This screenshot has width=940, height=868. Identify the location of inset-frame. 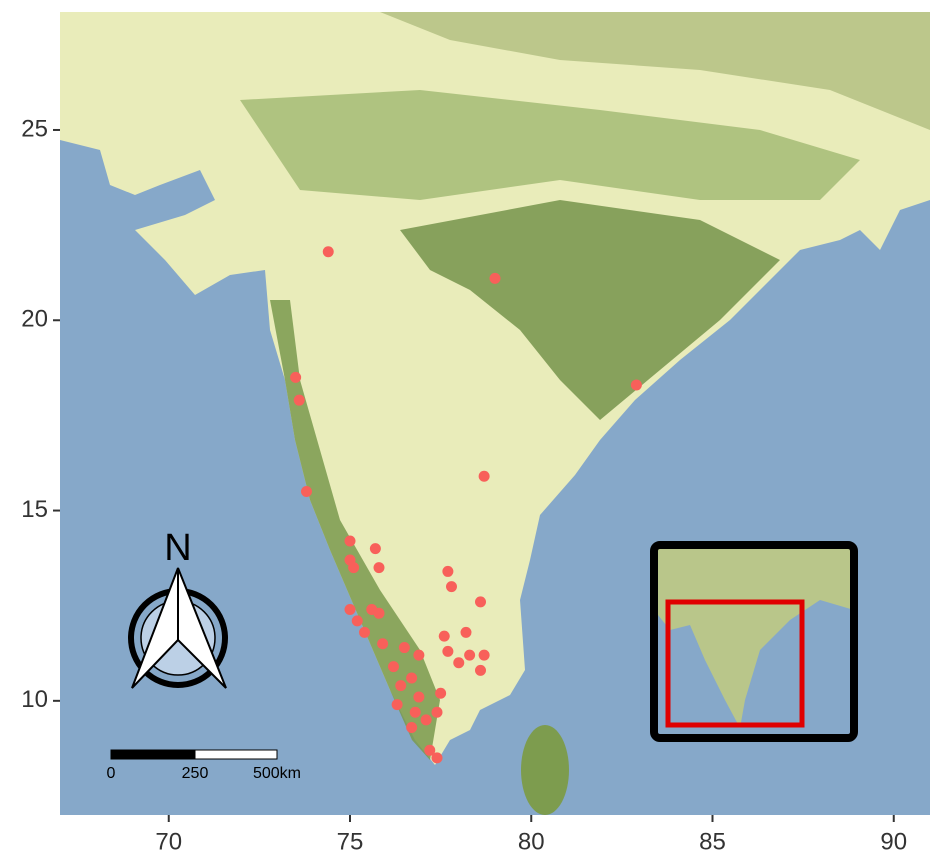
(754, 641).